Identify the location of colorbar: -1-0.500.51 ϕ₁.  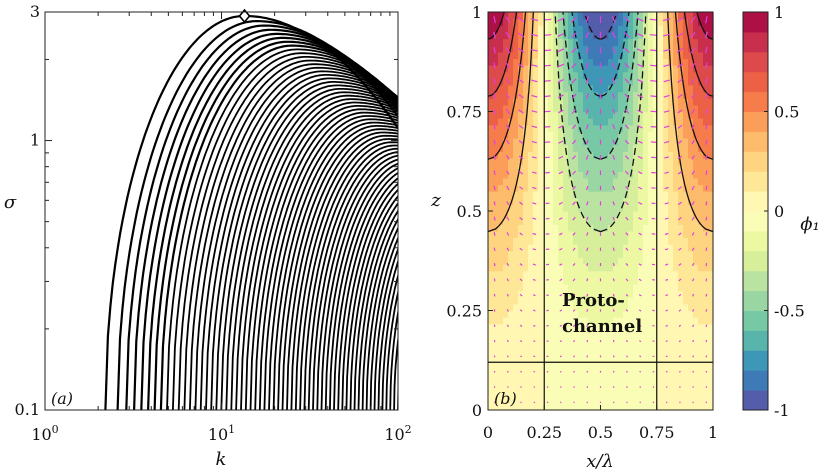
(781, 211).